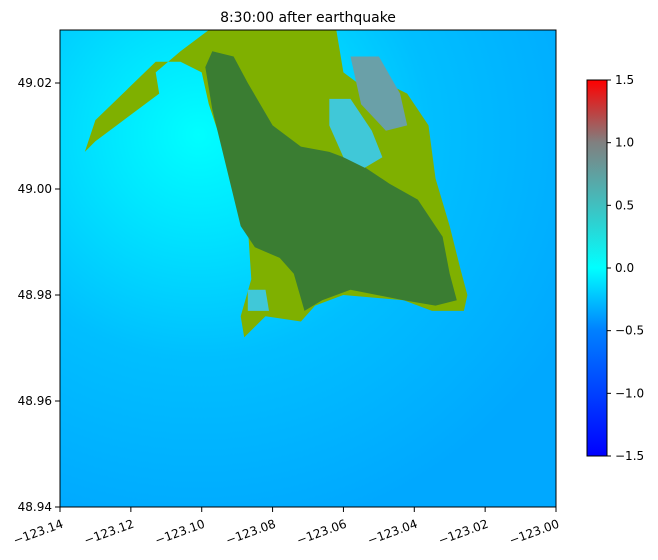  Describe the element at coordinates (356, 133) in the screenshot. I see `region-bay-north` at that location.